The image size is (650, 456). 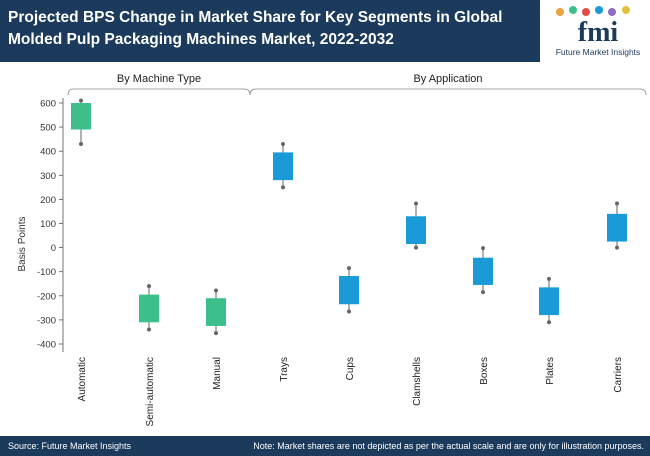 I want to click on y-tick-label: 0, so click(x=53, y=248).